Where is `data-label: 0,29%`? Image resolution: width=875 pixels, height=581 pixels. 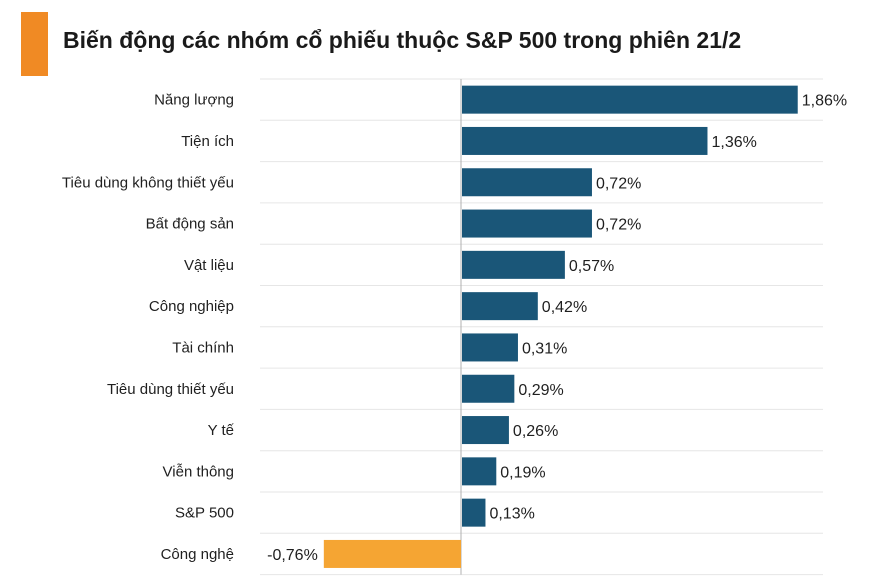 data-label: 0,29% is located at coordinates (540, 390).